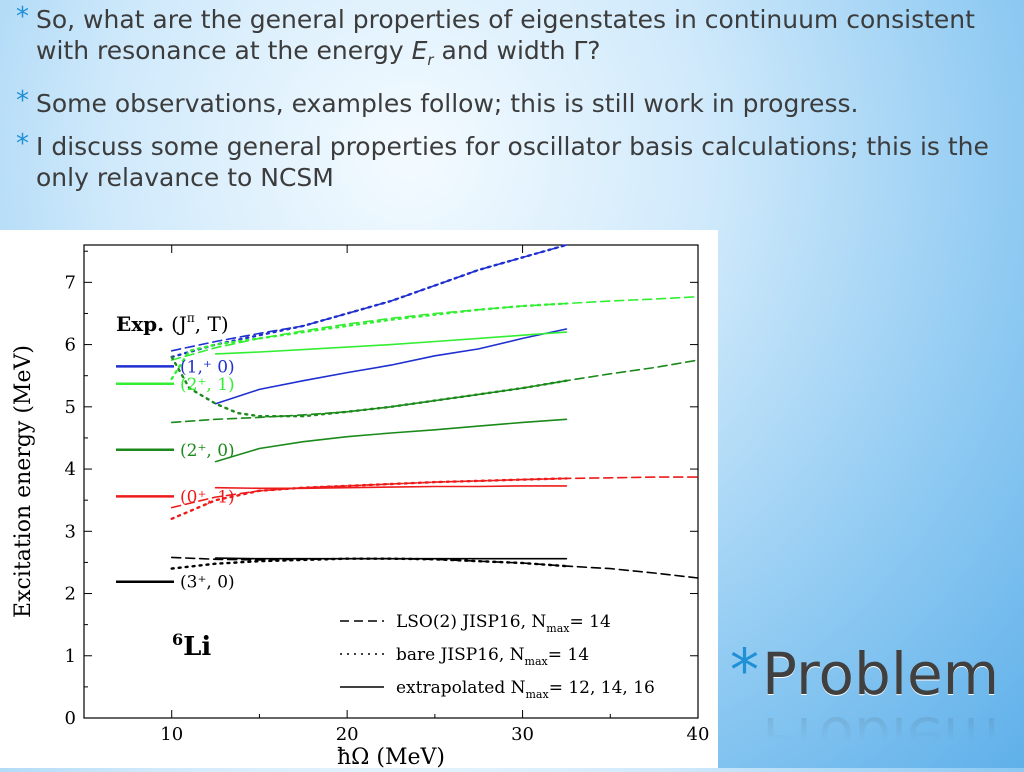 This screenshot has height=772, width=1024. Describe the element at coordinates (503, 623) in the screenshot. I see `legend-label-0: LSO(2) JISP16, Nmax= 14` at that location.